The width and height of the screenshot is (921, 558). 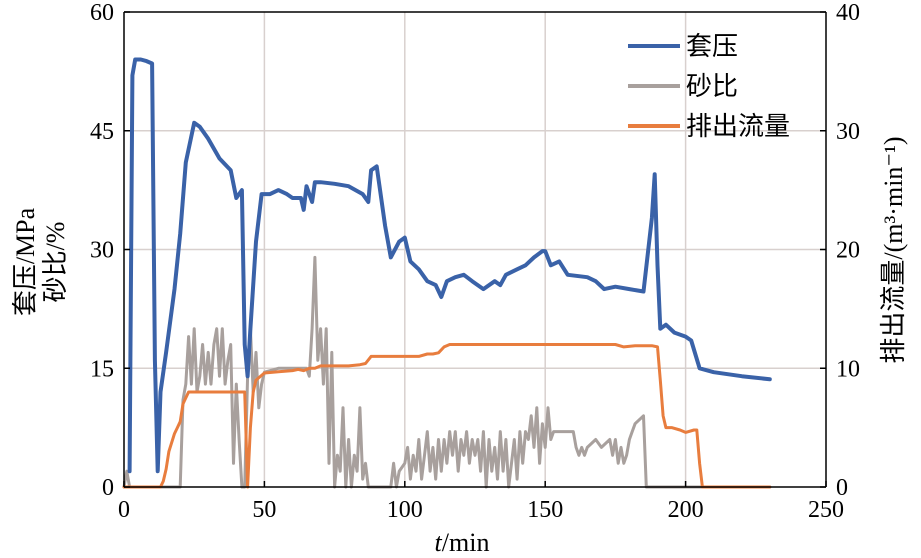 I want to click on x-tick-label-0: 0, so click(x=124, y=510).